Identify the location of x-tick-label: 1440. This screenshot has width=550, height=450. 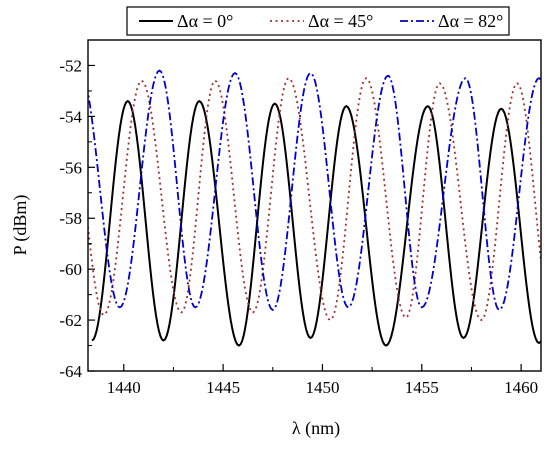
(124, 387).